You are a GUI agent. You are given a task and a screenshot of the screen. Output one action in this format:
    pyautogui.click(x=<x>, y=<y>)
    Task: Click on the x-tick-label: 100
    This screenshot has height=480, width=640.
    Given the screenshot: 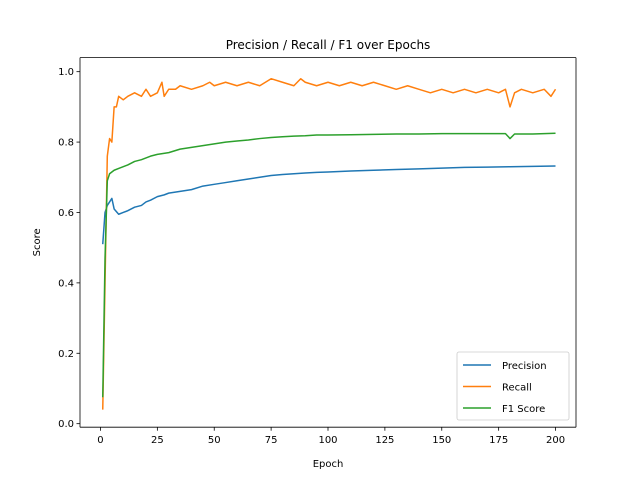 What is the action you would take?
    pyautogui.click(x=327, y=440)
    